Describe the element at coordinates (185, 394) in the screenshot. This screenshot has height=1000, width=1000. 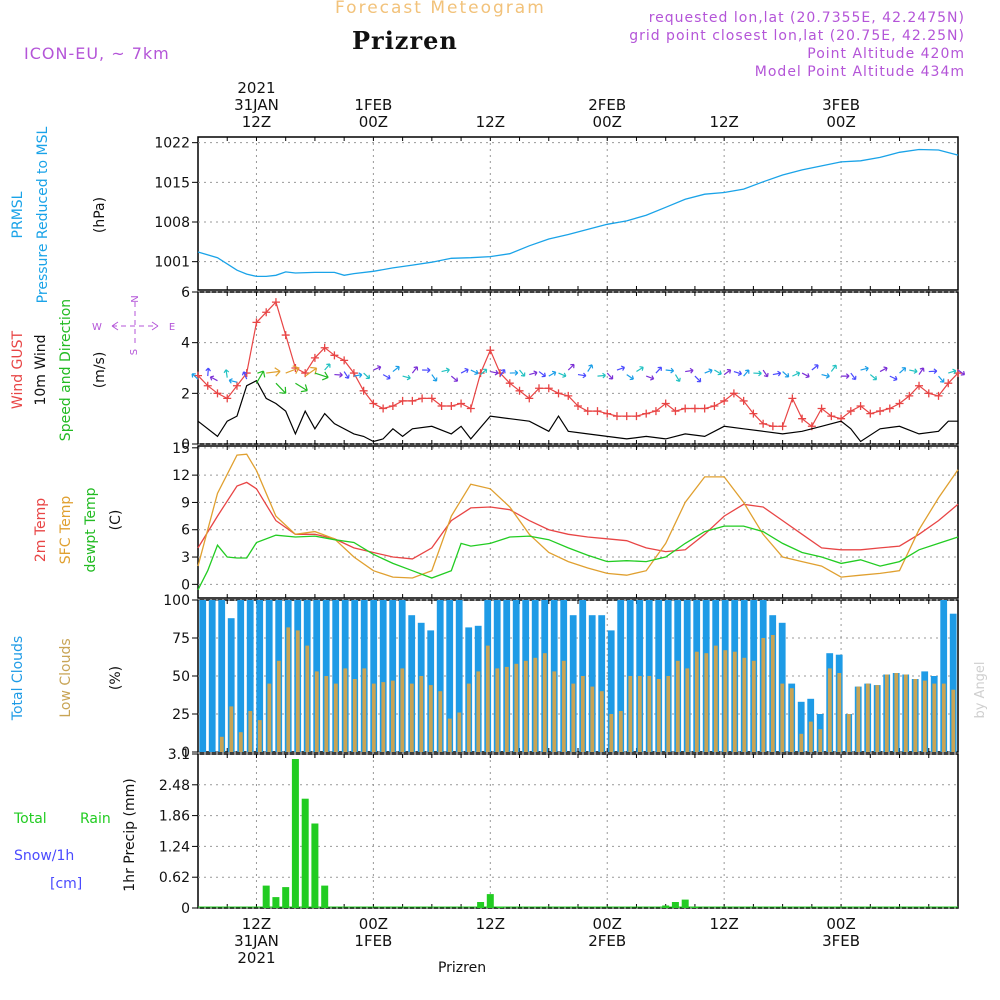
I see `y-tick-label: 2` at that location.